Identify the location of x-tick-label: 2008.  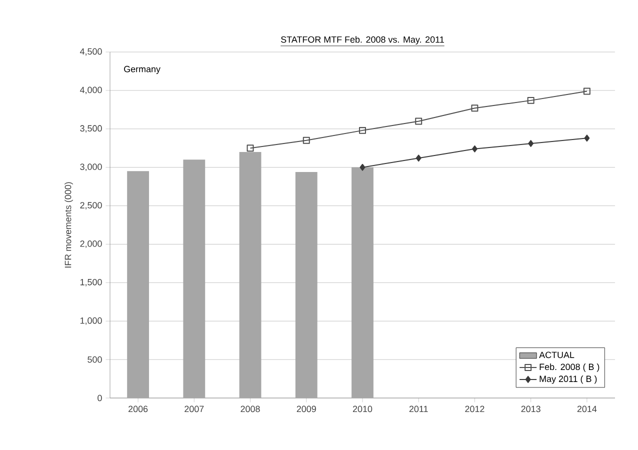
(250, 409).